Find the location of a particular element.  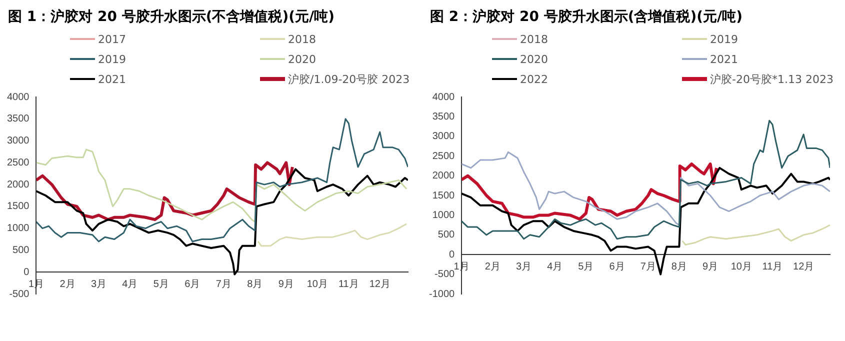

legend-label: 2022 is located at coordinates (534, 79).